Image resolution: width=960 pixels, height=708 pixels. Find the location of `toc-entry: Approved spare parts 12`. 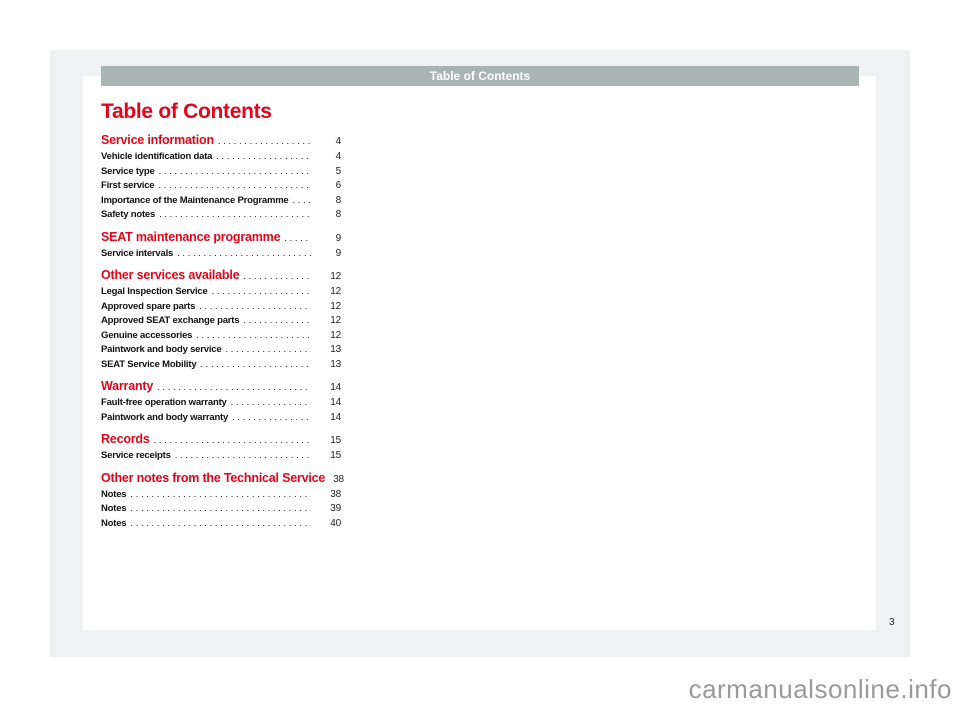

toc-entry: Approved spare parts 12 is located at coordinates (221, 308).